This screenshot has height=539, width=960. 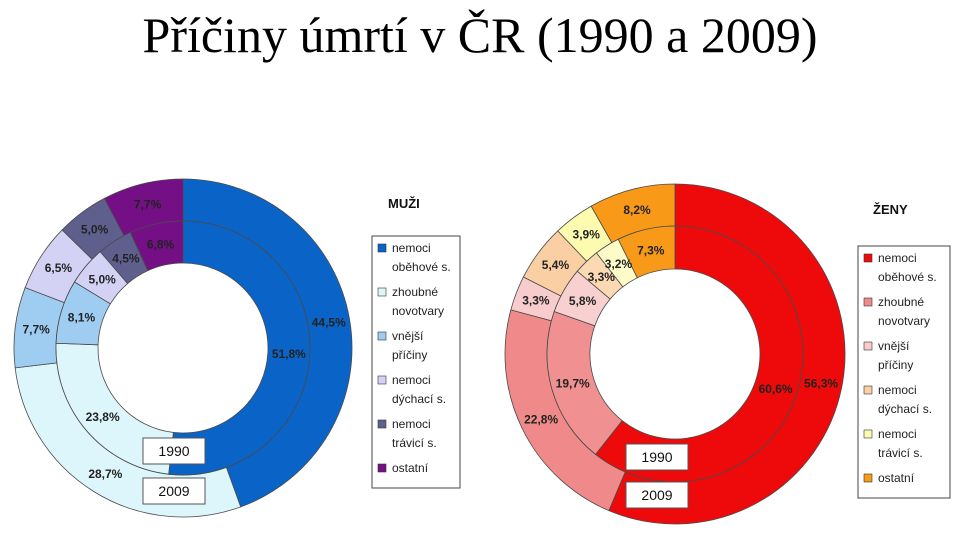 What do you see at coordinates (602, 277) in the screenshot?
I see `data-label-1990-dychaci: 3,3%` at bounding box center [602, 277].